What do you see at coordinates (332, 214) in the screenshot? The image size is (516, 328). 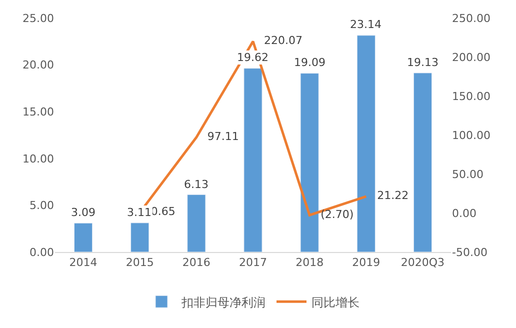 I see `data-label: (2.70)` at bounding box center [332, 214].